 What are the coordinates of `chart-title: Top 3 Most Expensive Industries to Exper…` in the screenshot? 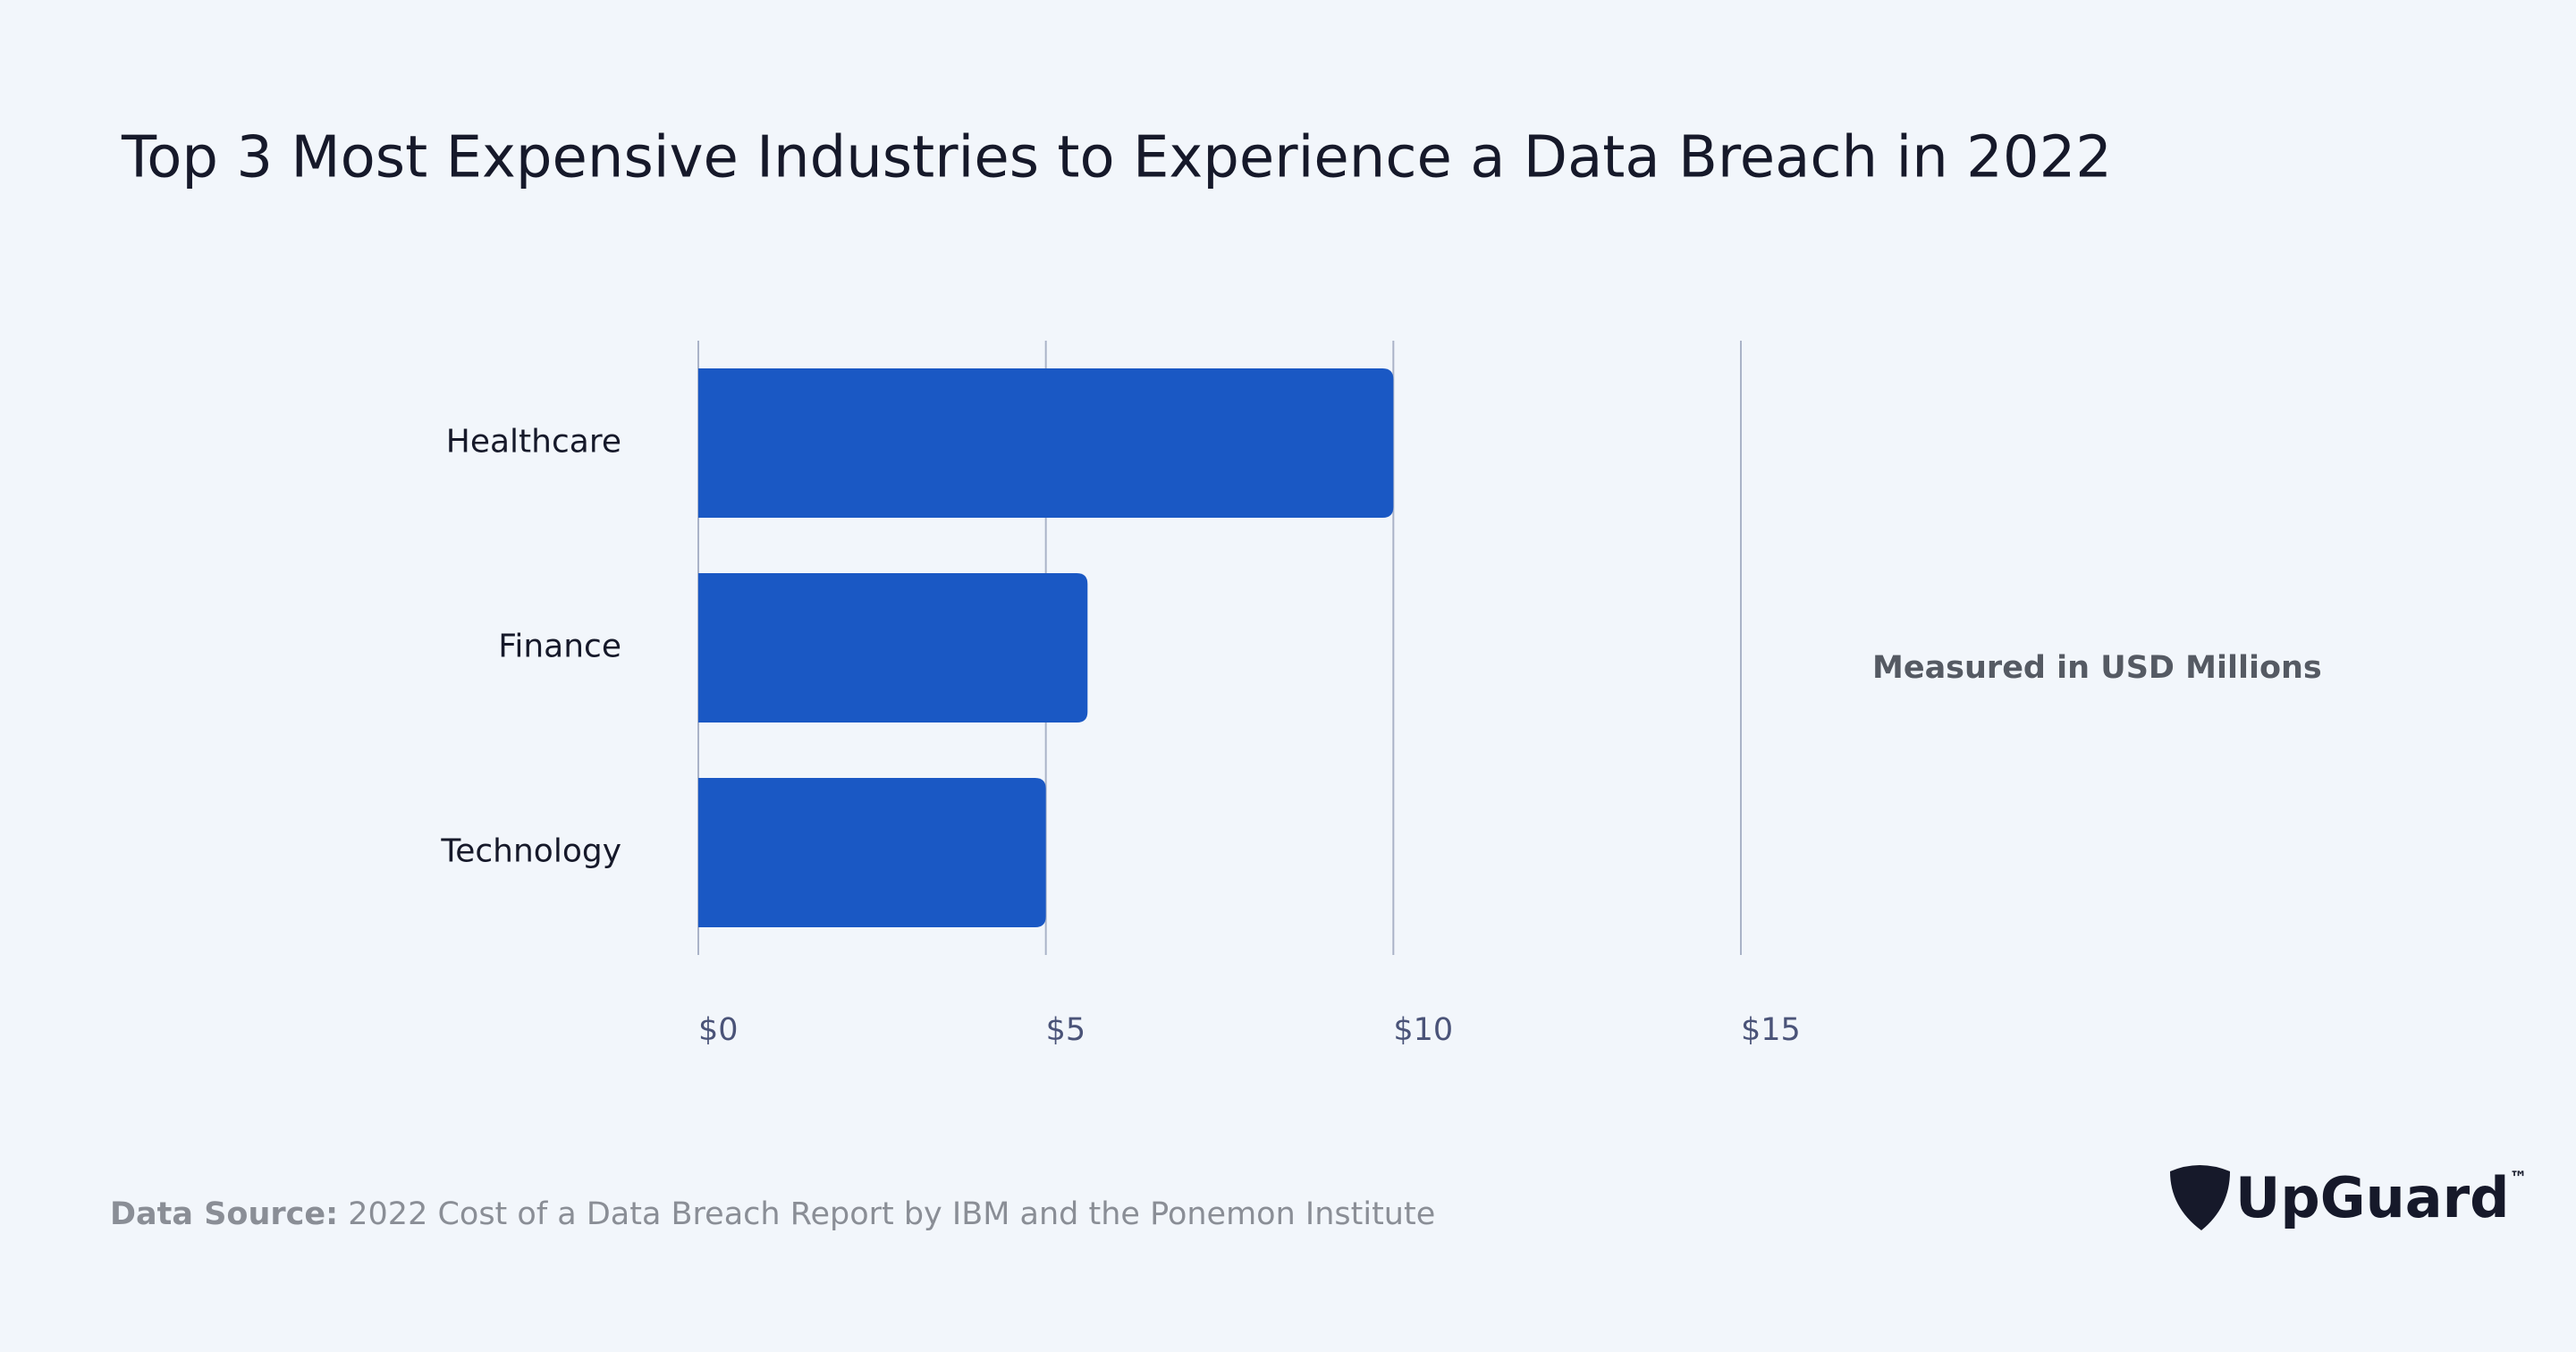 It's located at (1116, 158).